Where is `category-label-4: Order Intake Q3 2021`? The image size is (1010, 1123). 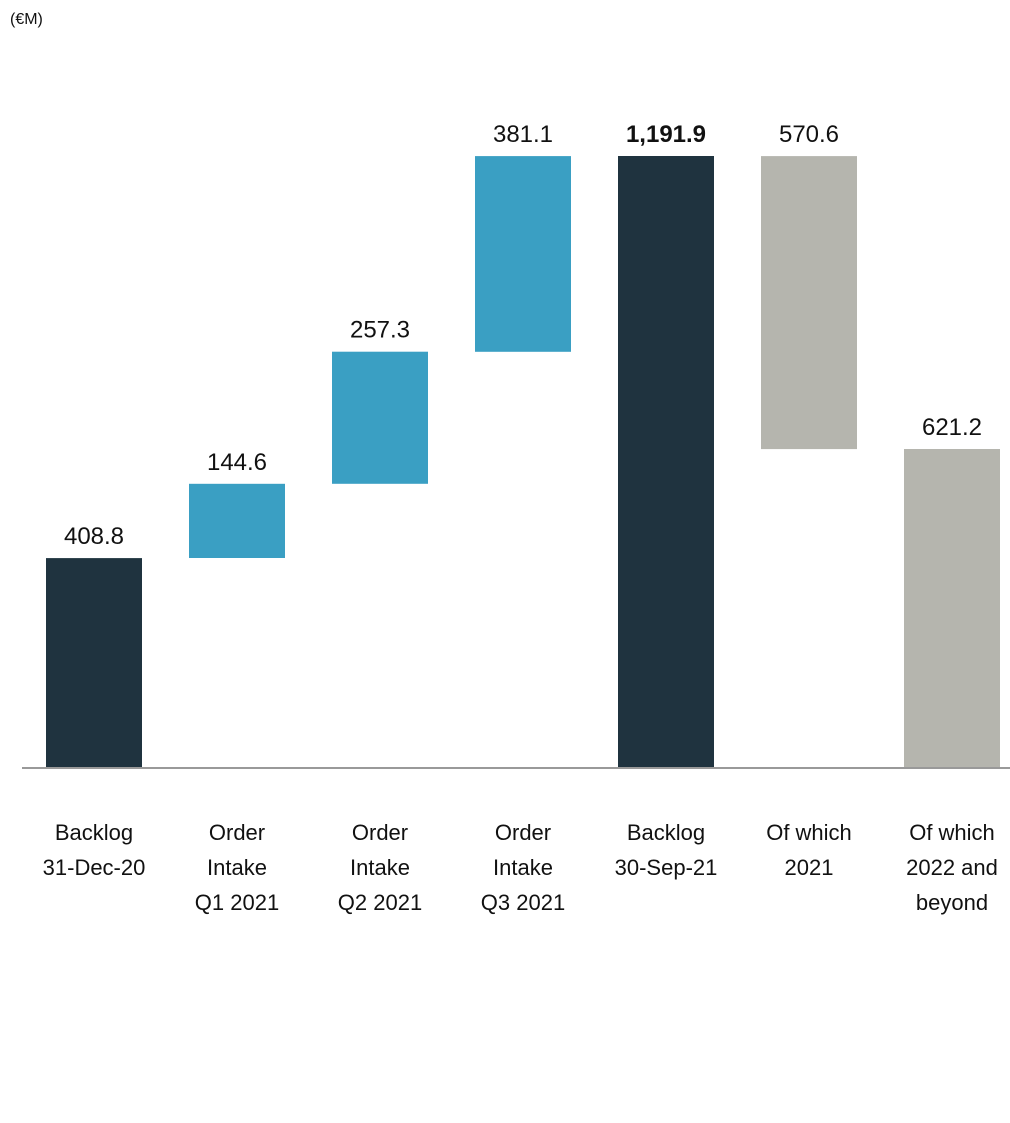 category-label-4: Order Intake Q3 2021 is located at coordinates (523, 867).